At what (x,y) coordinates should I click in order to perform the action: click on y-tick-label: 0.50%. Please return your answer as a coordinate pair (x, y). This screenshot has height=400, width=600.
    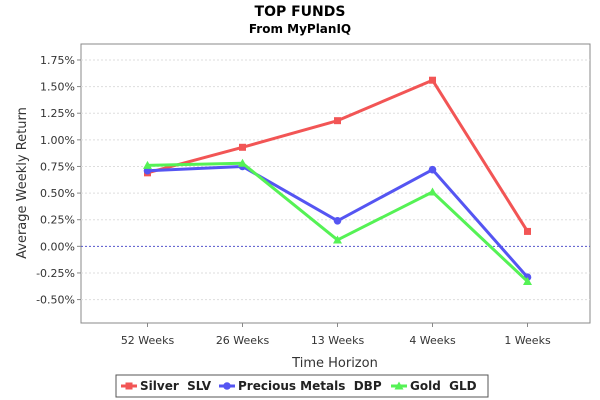
    Looking at the image, I should click on (57, 193).